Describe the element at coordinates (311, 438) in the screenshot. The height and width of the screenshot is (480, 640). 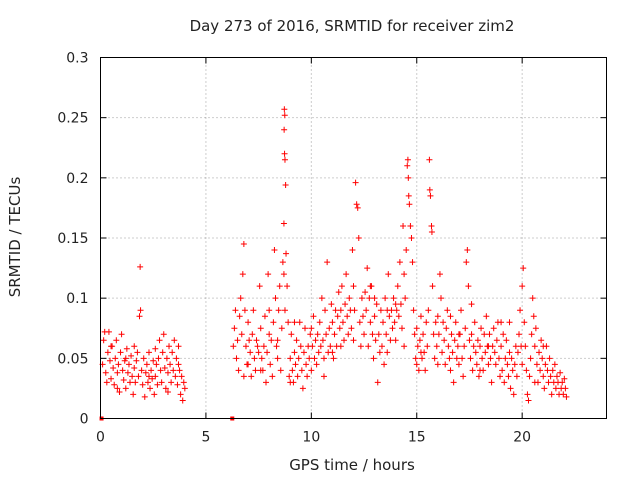
I see `x-tick-label: 10` at that location.